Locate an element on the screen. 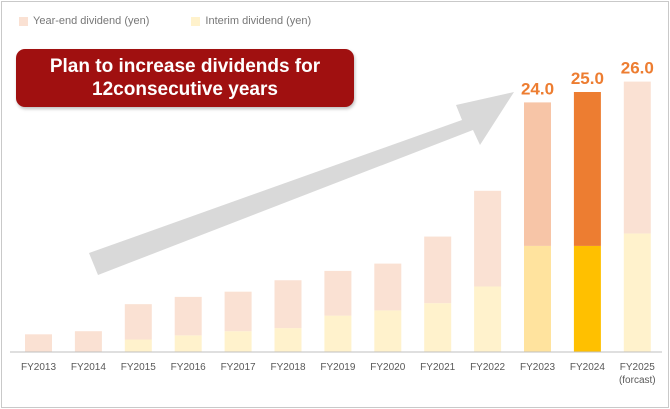 The image size is (670, 409). bar-year-end-fy2020 is located at coordinates (388, 287).